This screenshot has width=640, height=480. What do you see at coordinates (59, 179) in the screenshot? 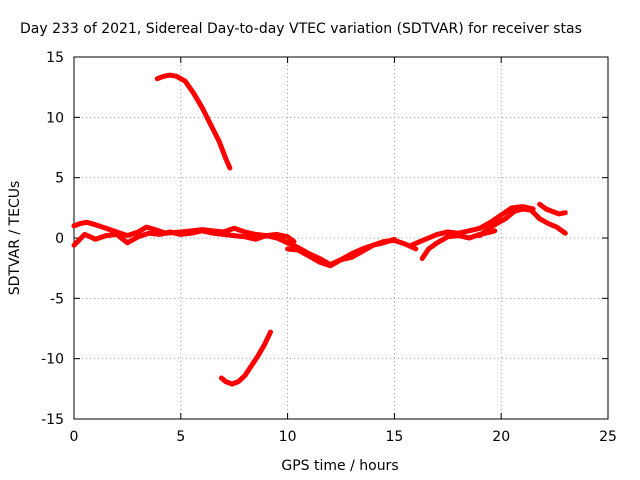
I see `y-tick-label: 5` at bounding box center [59, 179].